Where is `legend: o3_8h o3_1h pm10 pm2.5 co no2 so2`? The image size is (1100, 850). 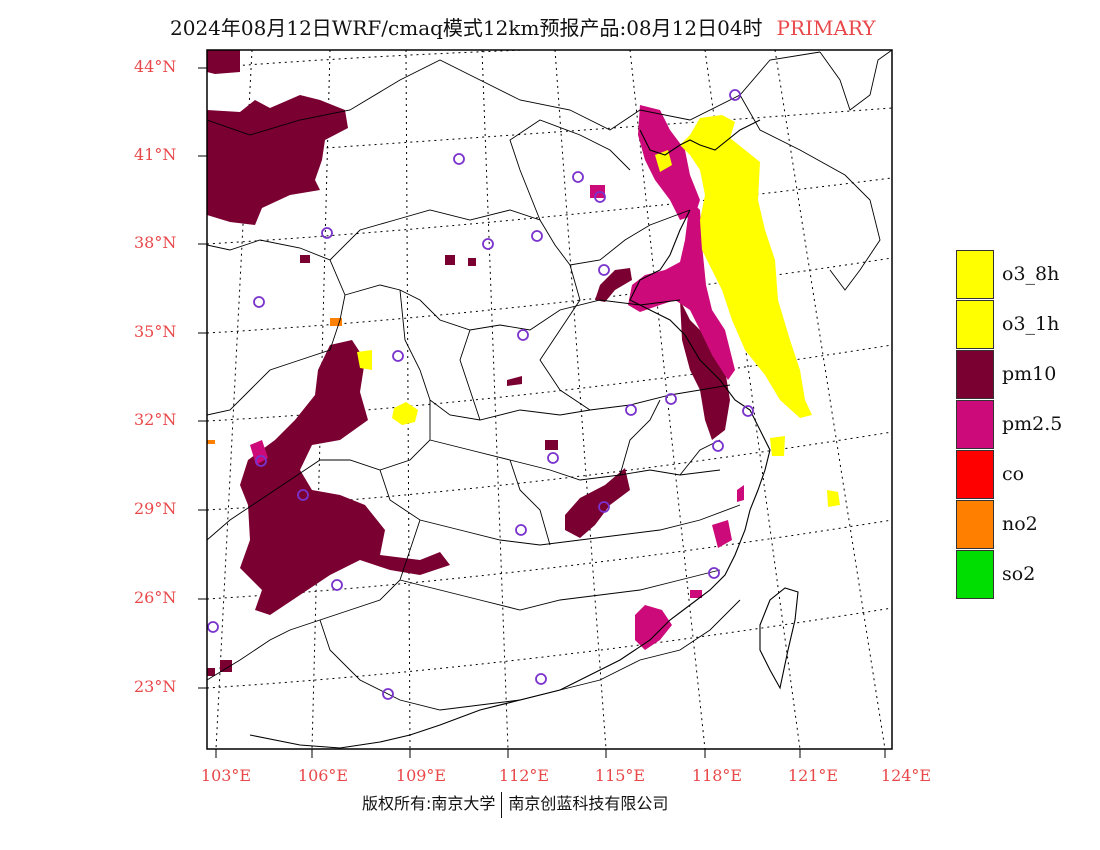 legend: o3_8h o3_1h pm10 pm2.5 co no2 so2 is located at coordinates (1009, 424).